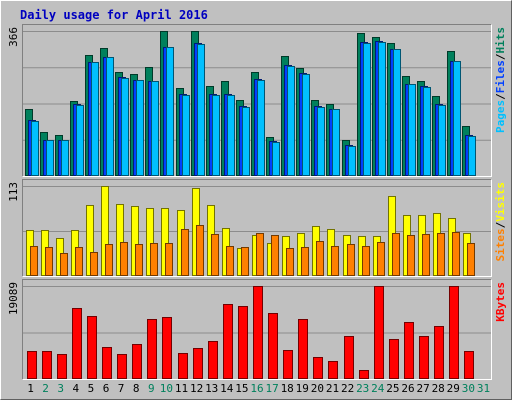 Image resolution: width=512 pixels, height=400 pixels. What do you see at coordinates (438, 388) in the screenshot?
I see `day-label: 28` at bounding box center [438, 388].